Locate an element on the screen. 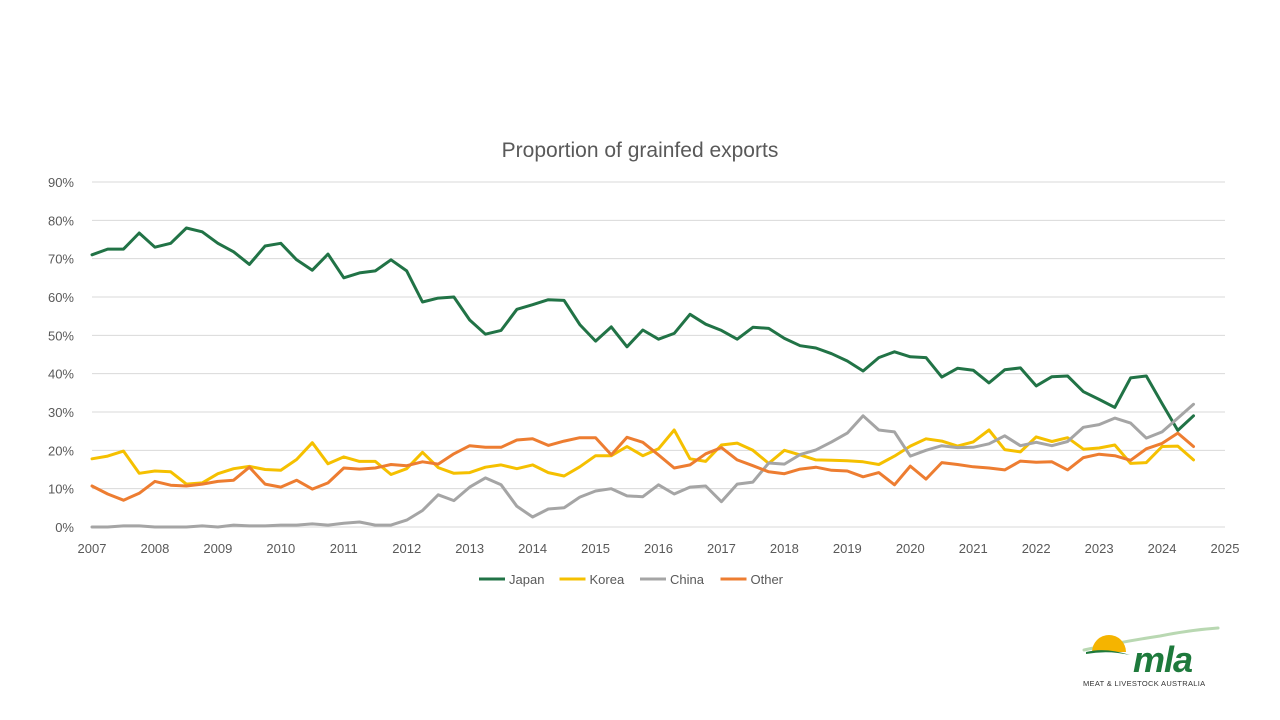 This screenshot has height=720, width=1280. legend-label-korea: Korea is located at coordinates (607, 579).